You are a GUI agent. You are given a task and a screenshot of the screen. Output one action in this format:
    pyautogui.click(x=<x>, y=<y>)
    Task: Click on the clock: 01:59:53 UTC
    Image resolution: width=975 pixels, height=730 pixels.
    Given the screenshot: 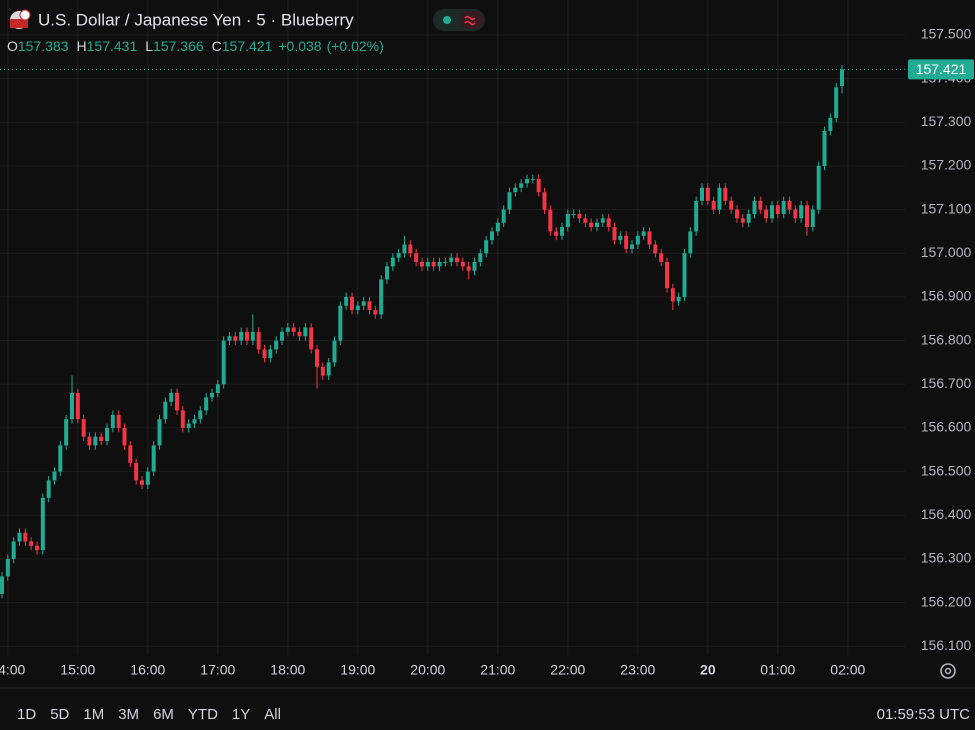 What is the action you would take?
    pyautogui.click(x=924, y=714)
    